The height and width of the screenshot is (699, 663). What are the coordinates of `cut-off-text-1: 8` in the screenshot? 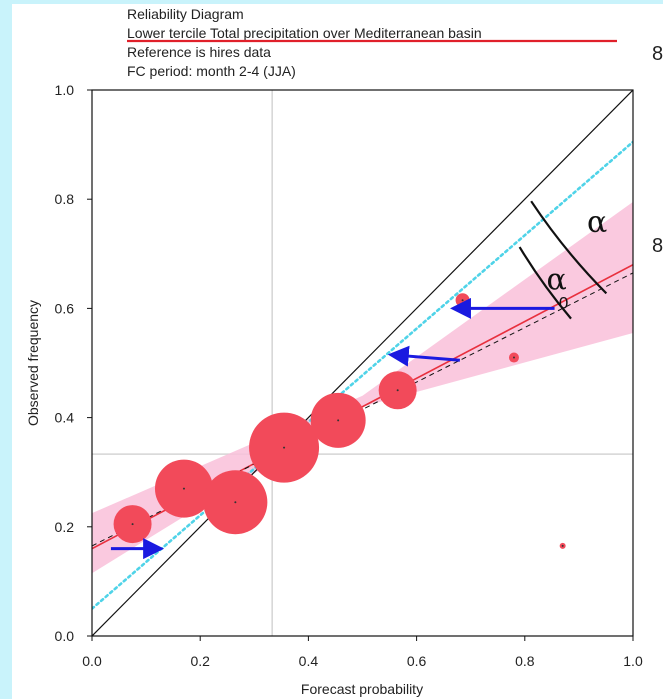 It's located at (657, 54).